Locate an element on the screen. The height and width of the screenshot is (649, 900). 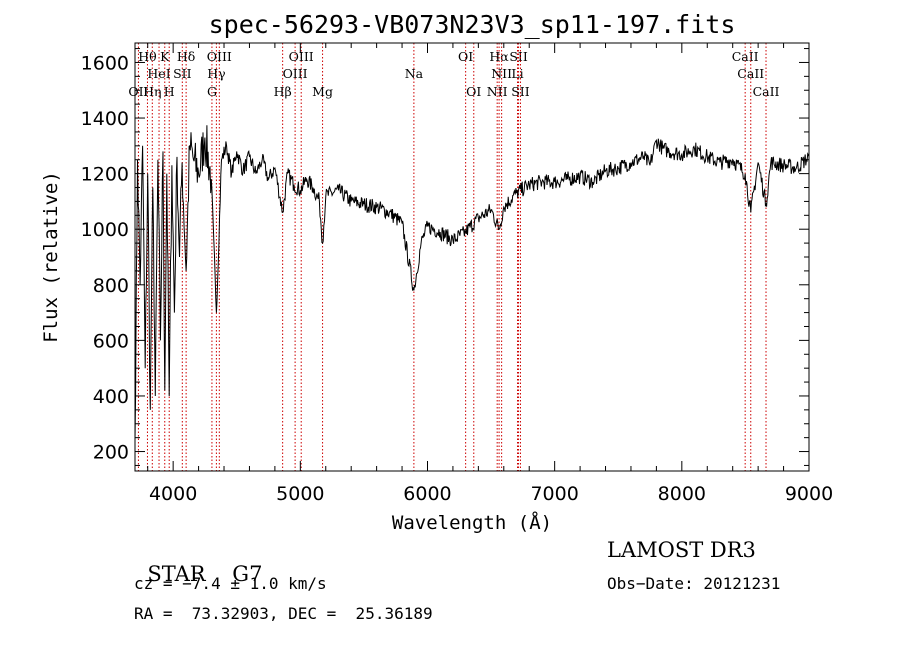
x-tick-label: 5000 is located at coordinates (300, 494).